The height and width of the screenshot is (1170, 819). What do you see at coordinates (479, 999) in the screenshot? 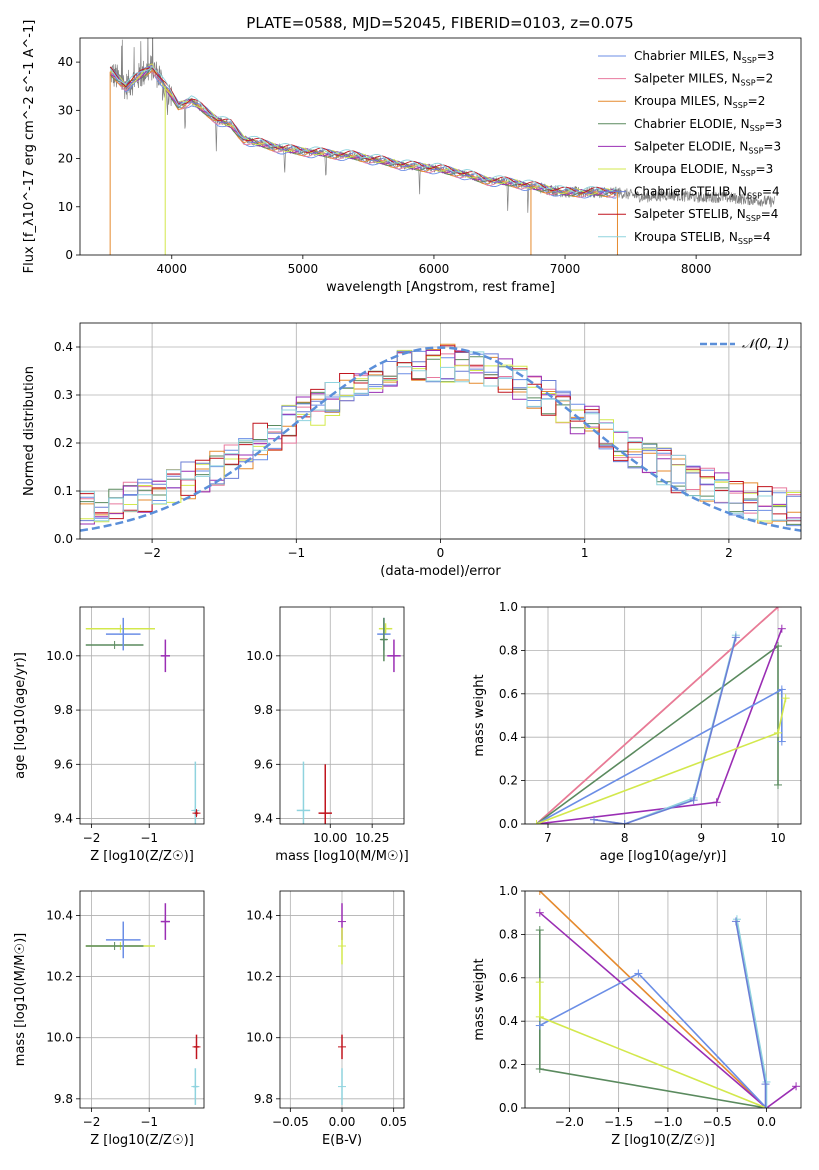
I see `y-axis-label: mass weight` at bounding box center [479, 999].